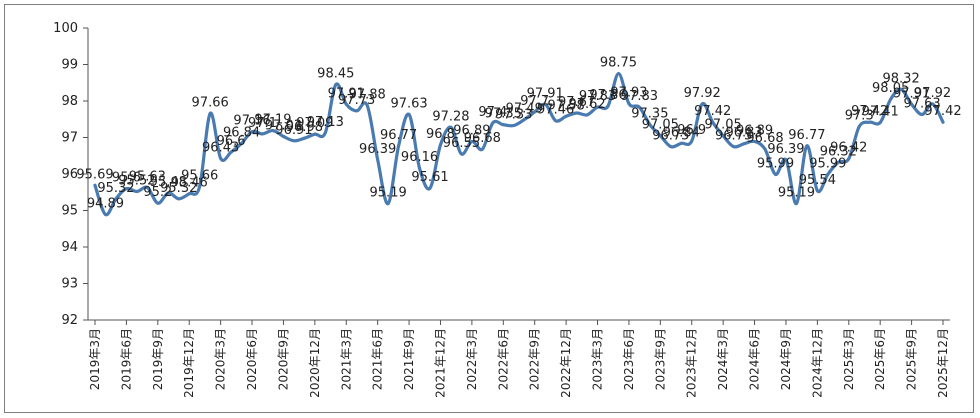 The width and height of the screenshot is (980, 418). I want to click on data-label: 95.66, so click(199, 175).